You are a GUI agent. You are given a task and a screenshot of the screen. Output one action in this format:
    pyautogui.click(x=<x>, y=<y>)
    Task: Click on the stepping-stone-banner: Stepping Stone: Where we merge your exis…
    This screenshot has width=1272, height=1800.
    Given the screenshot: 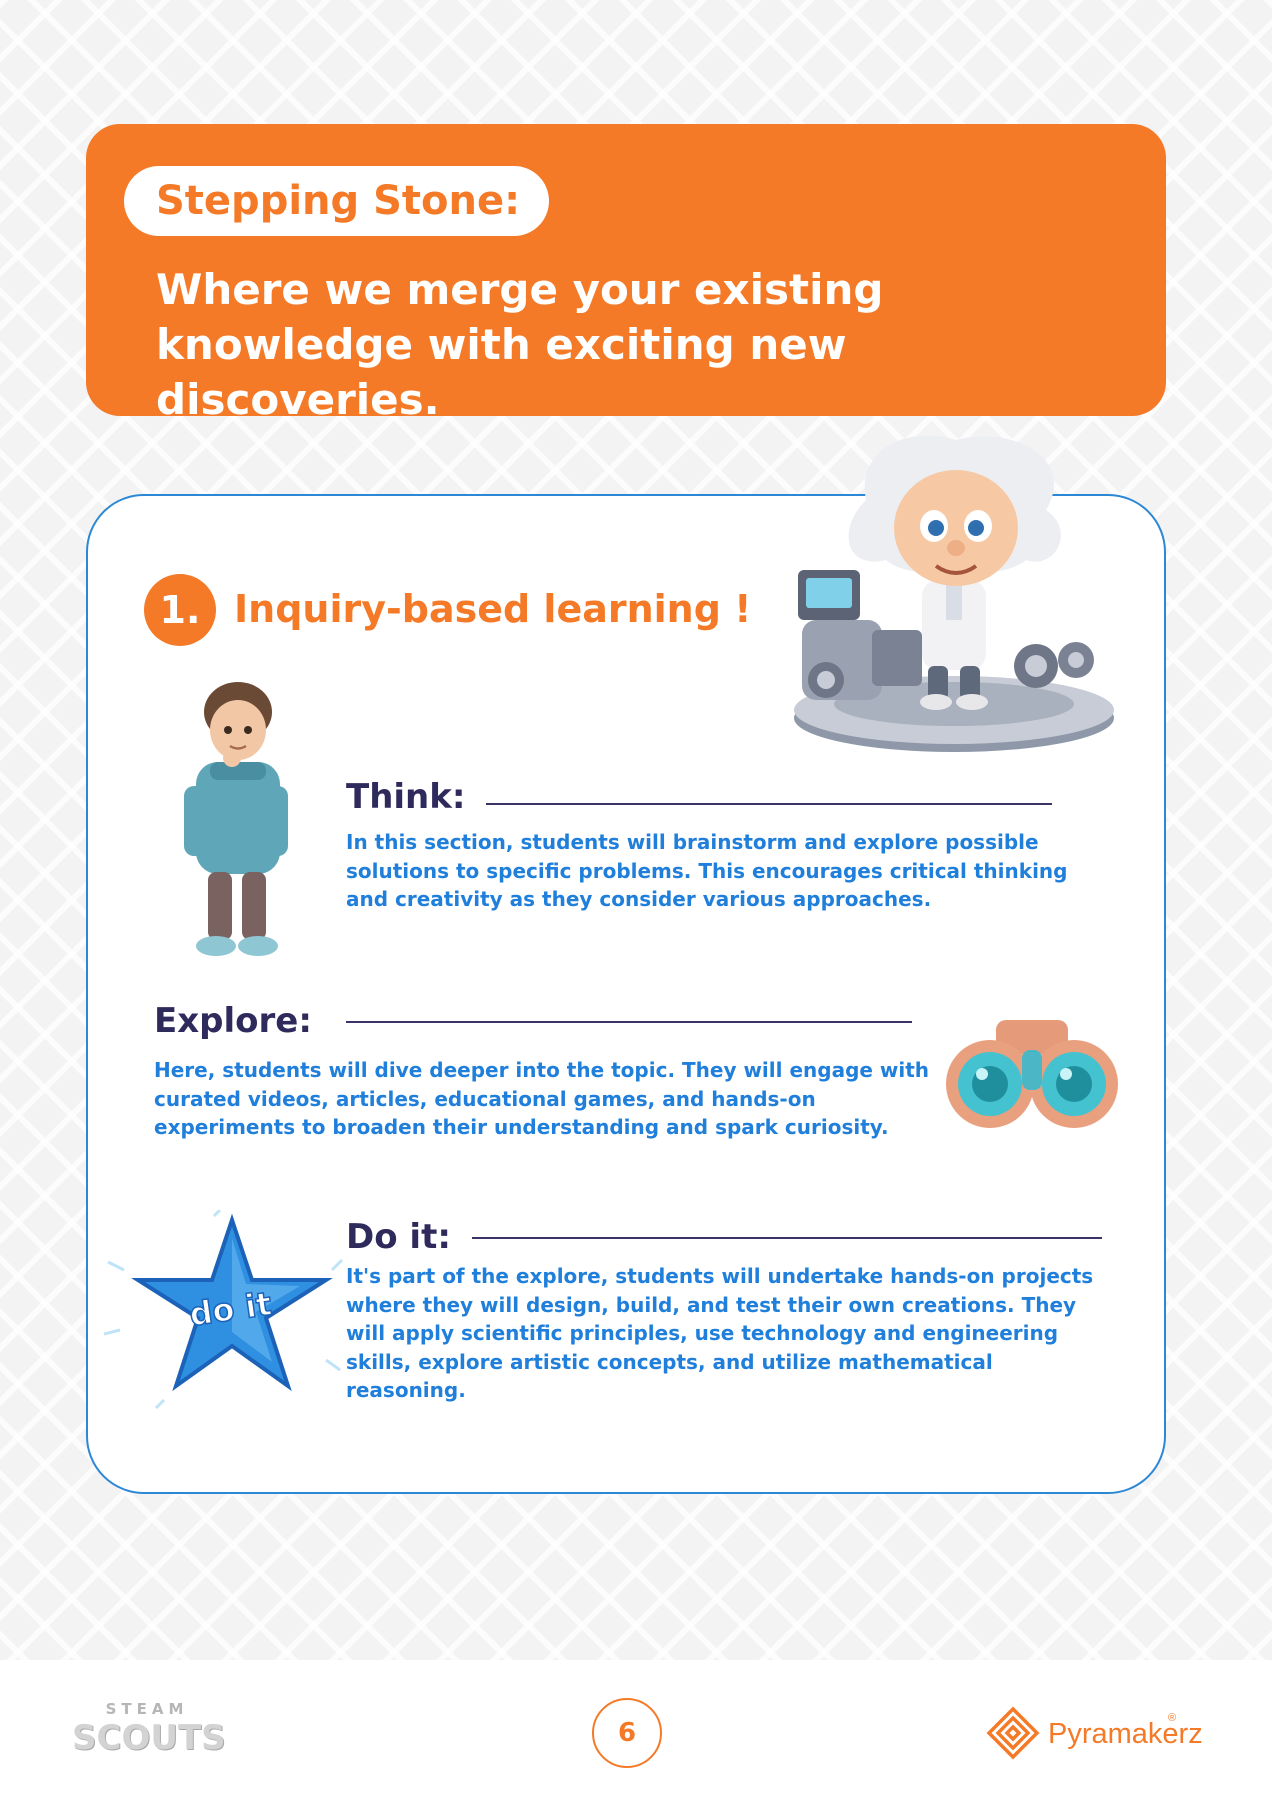 What is the action you would take?
    pyautogui.click(x=626, y=274)
    